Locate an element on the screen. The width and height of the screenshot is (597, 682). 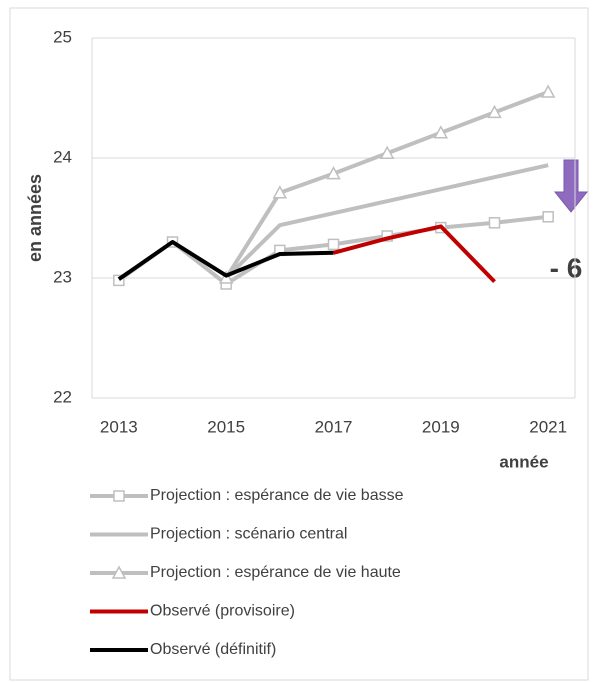
x-tick-label: 2021 is located at coordinates (548, 426).